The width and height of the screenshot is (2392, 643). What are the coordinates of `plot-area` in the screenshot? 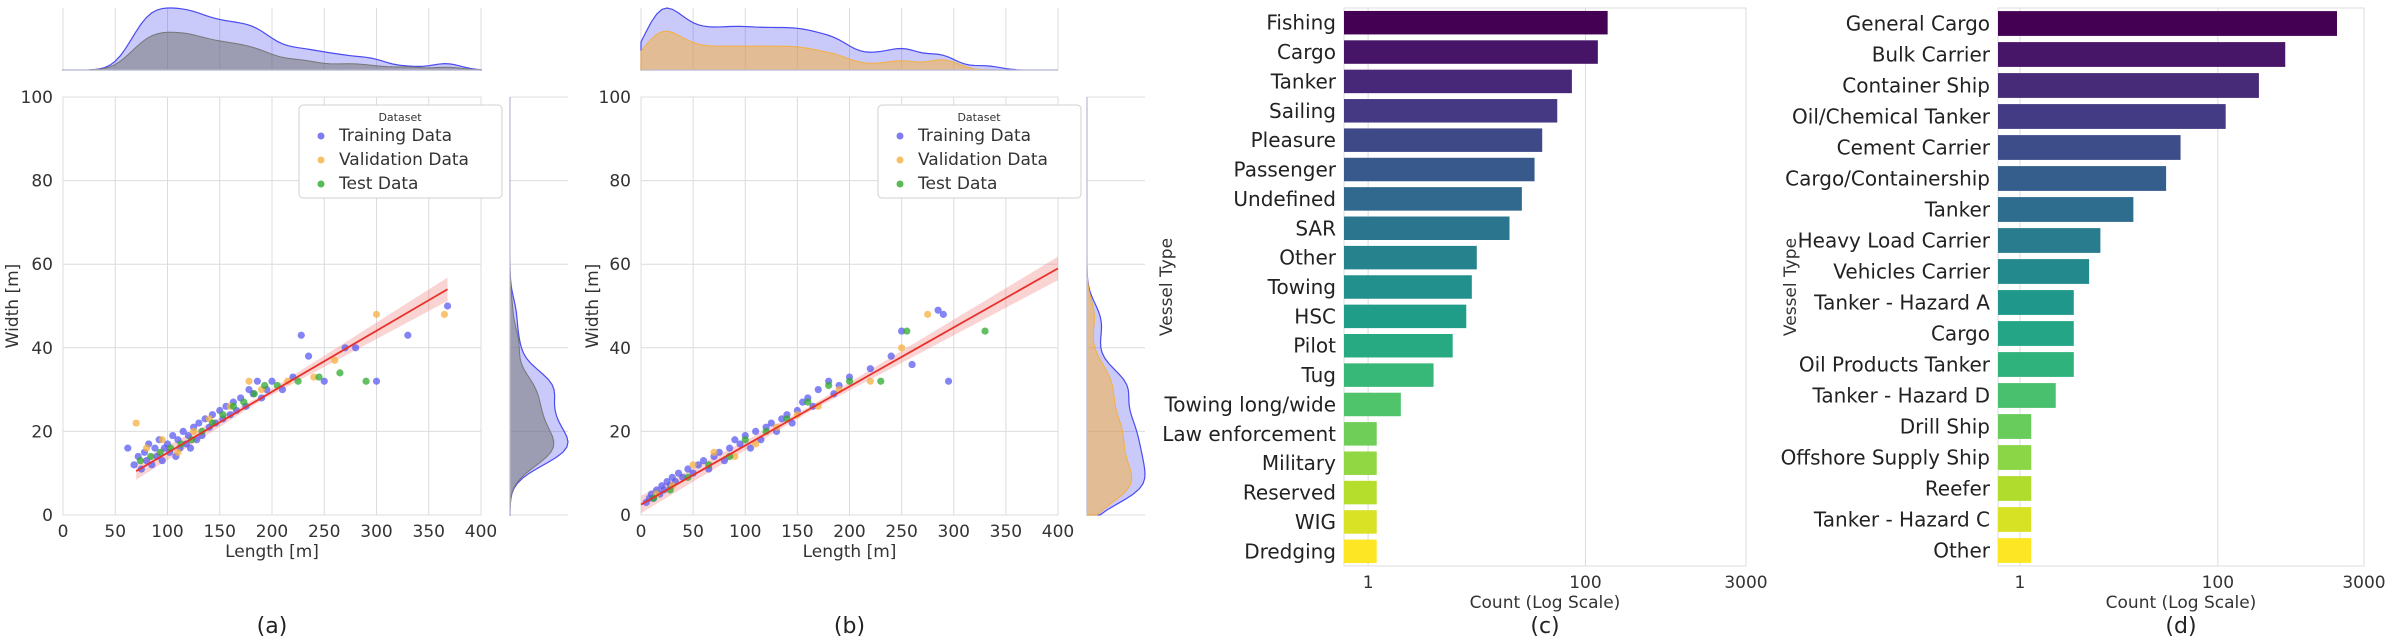 It's located at (2181, 287).